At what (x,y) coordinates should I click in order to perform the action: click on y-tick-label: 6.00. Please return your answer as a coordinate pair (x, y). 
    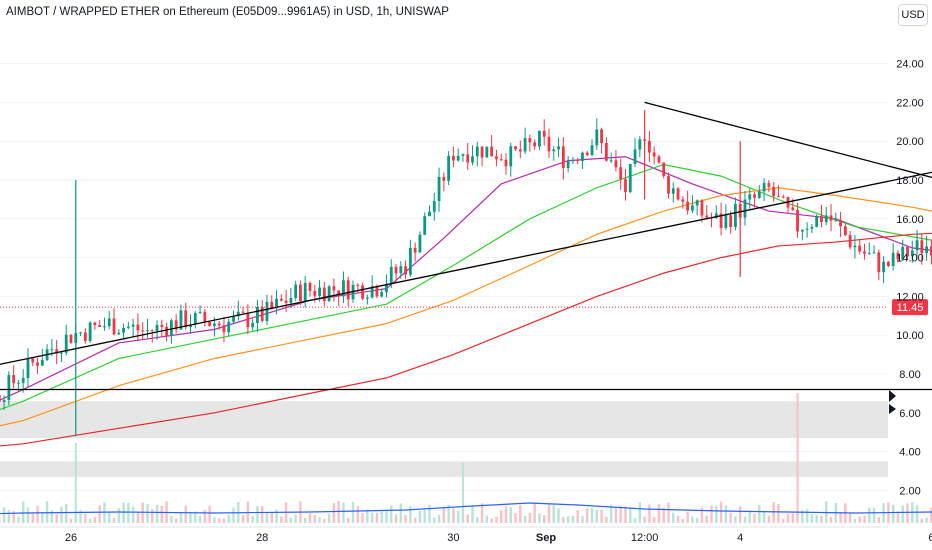
    Looking at the image, I should click on (909, 414).